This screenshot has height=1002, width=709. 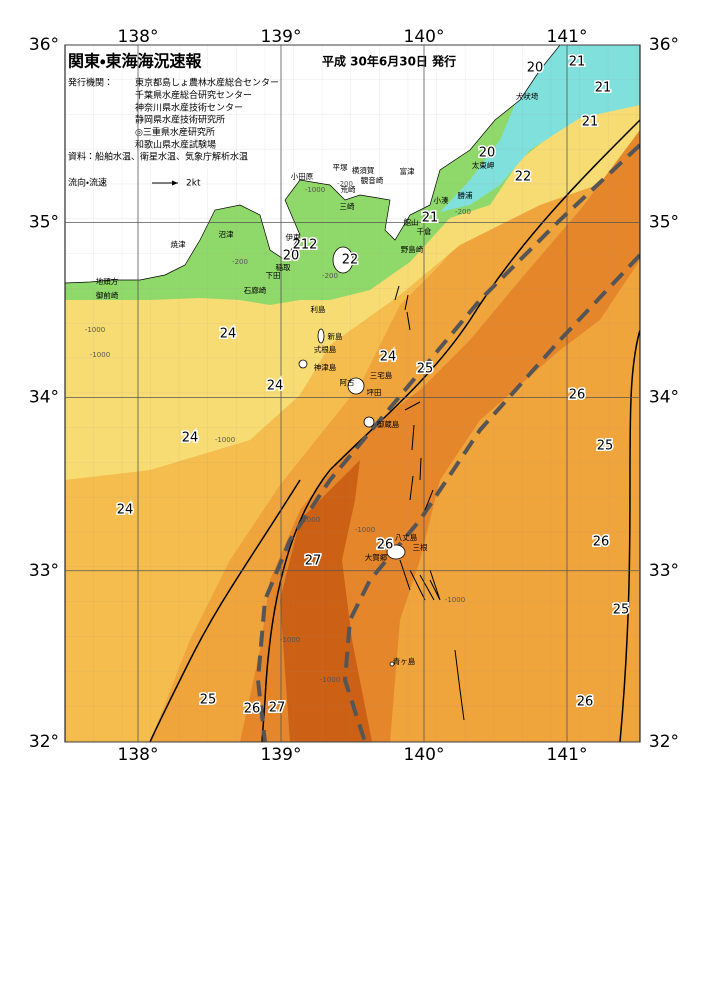 What do you see at coordinates (178, 244) in the screenshot?
I see `place-name: 焼津` at bounding box center [178, 244].